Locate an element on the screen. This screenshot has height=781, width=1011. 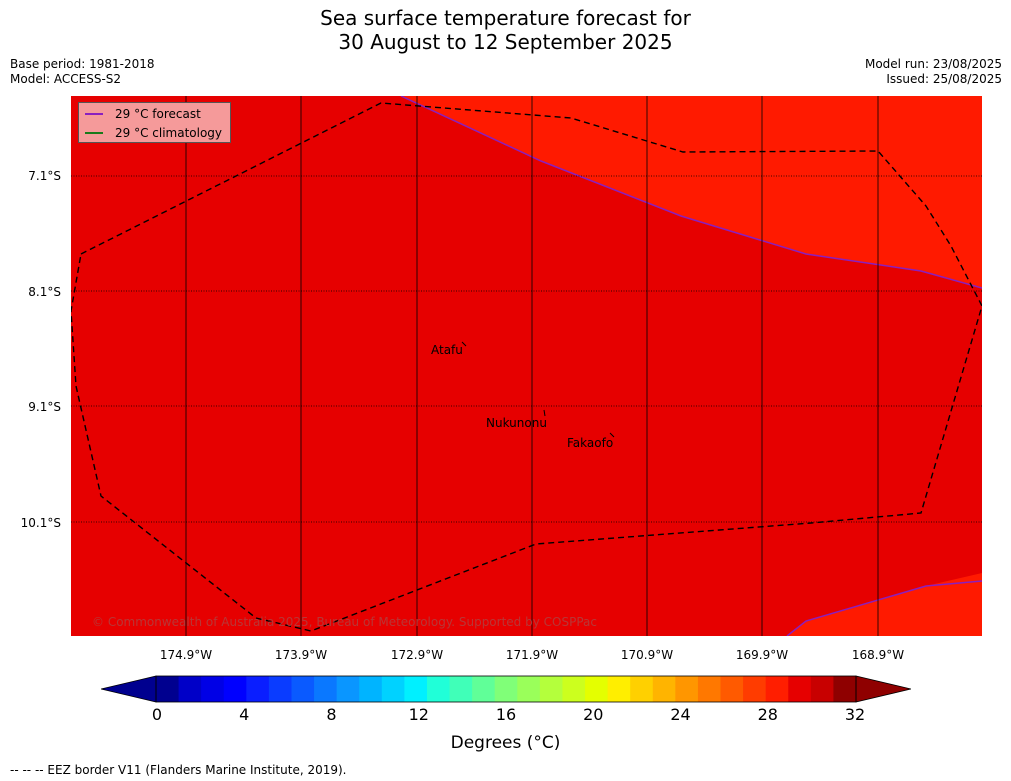
atafu-atoll is located at coordinates (464, 344).